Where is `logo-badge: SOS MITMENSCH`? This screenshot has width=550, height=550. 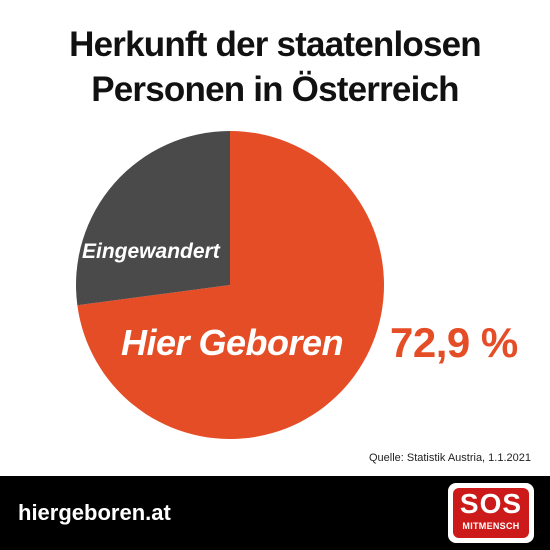
logo-badge: SOS MITMENSCH is located at coordinates (491, 513).